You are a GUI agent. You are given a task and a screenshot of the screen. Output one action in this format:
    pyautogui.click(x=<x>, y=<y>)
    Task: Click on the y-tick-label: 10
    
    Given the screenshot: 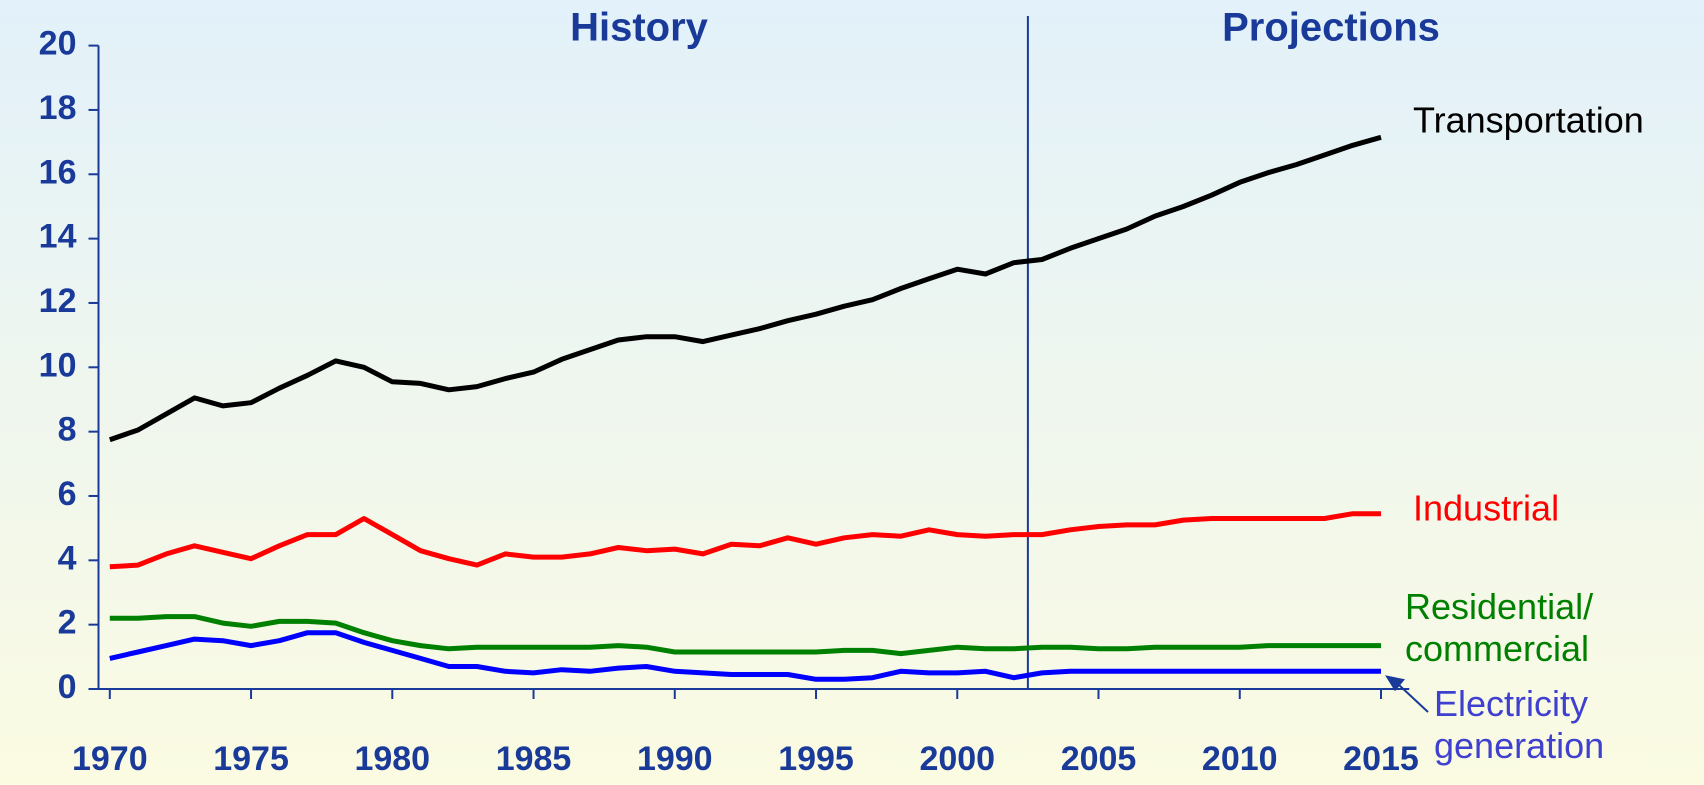 What is the action you would take?
    pyautogui.click(x=58, y=365)
    